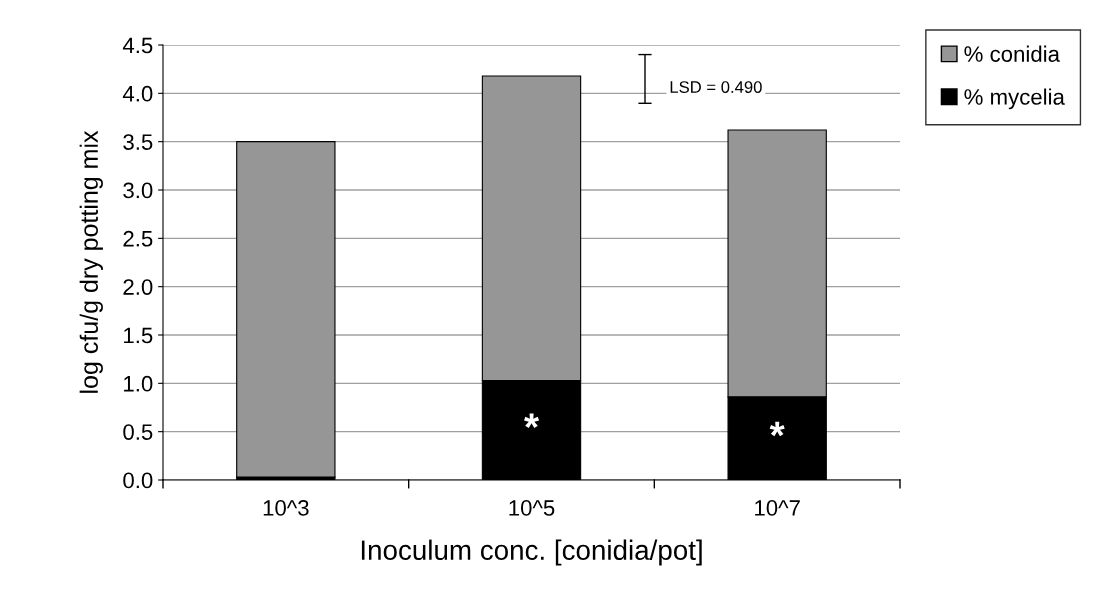 This screenshot has width=1113, height=596. What do you see at coordinates (716, 87) in the screenshot?
I see `annotation: LSD = 0.490` at bounding box center [716, 87].